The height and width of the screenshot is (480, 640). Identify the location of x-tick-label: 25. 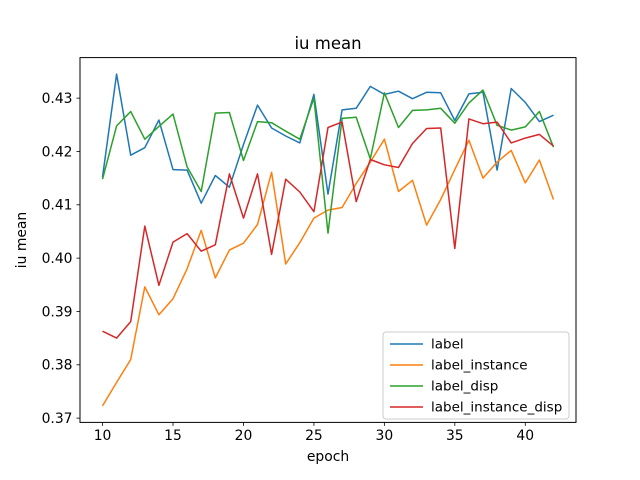
(314, 436).